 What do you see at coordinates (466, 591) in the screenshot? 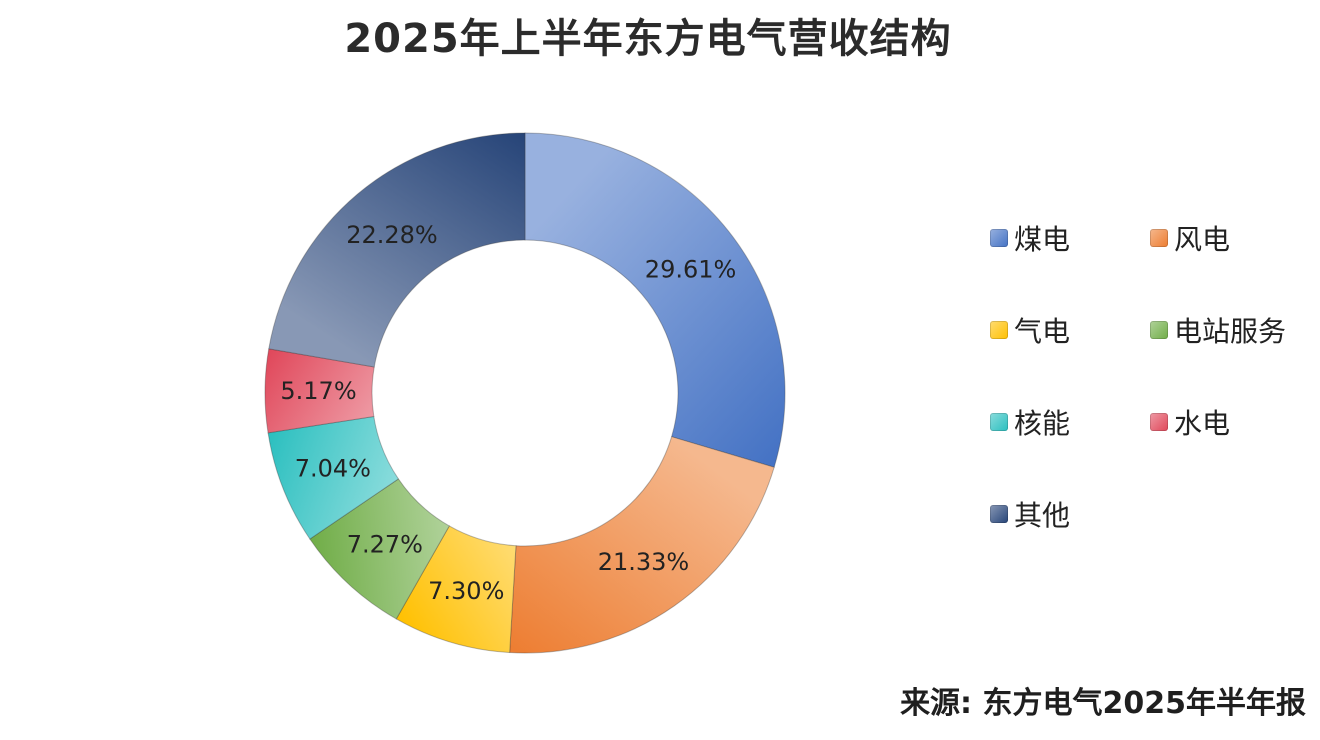
I see `data-label-slice-3: 7.30%` at bounding box center [466, 591].